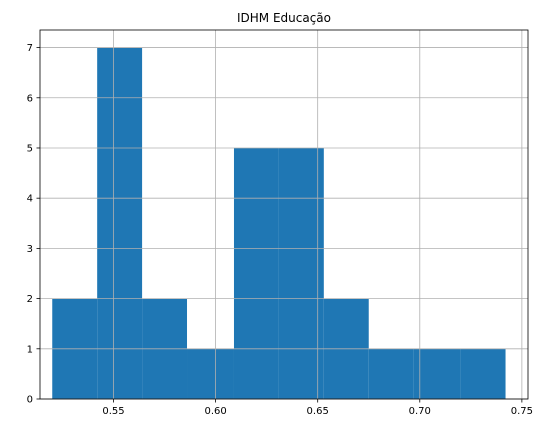 Image resolution: width=543 pixels, height=433 pixels. Describe the element at coordinates (30, 299) in the screenshot. I see `y-tick-label-2: 2` at that location.